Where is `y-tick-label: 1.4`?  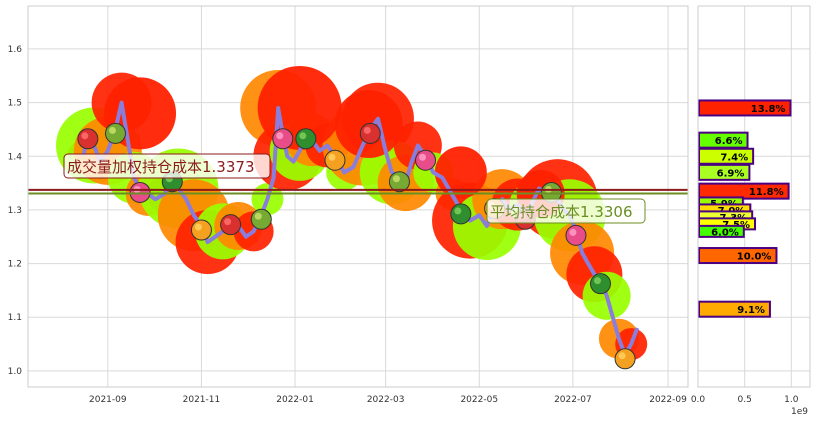 y-tick-label: 1.4 is located at coordinates (15, 157).